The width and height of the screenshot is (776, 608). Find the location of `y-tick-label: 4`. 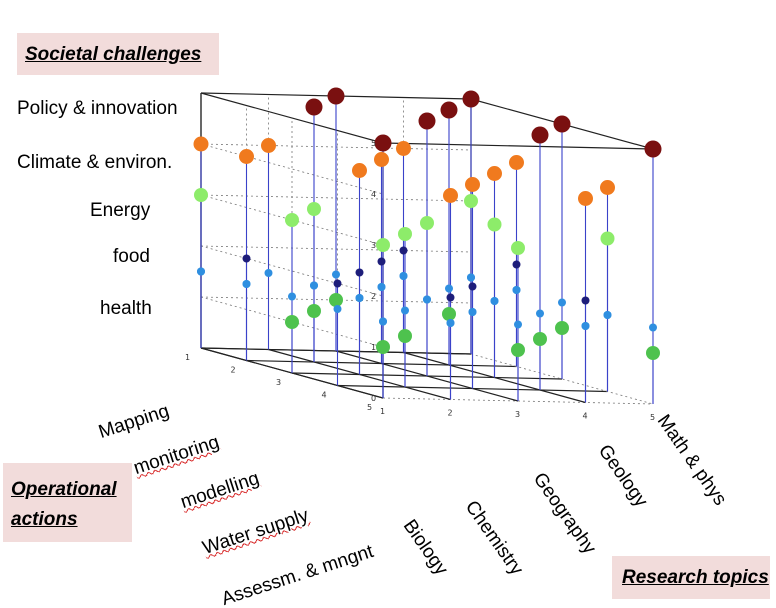

y-tick-label: 4 is located at coordinates (324, 395).